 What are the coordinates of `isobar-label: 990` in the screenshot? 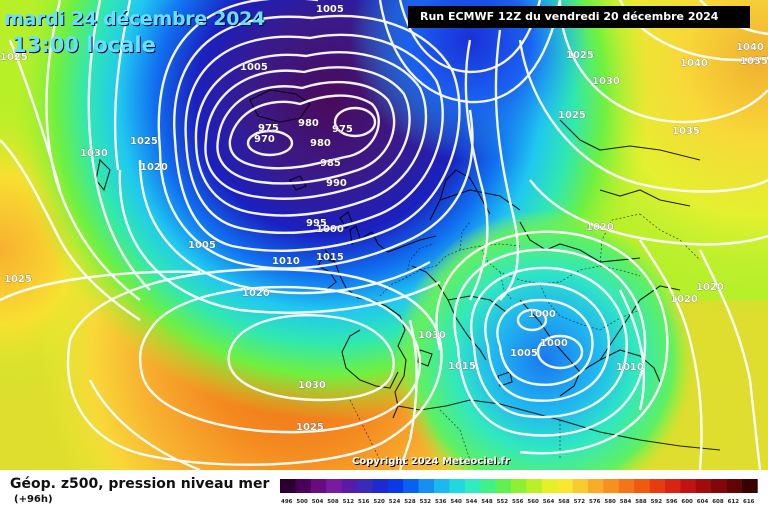 It's located at (336, 183).